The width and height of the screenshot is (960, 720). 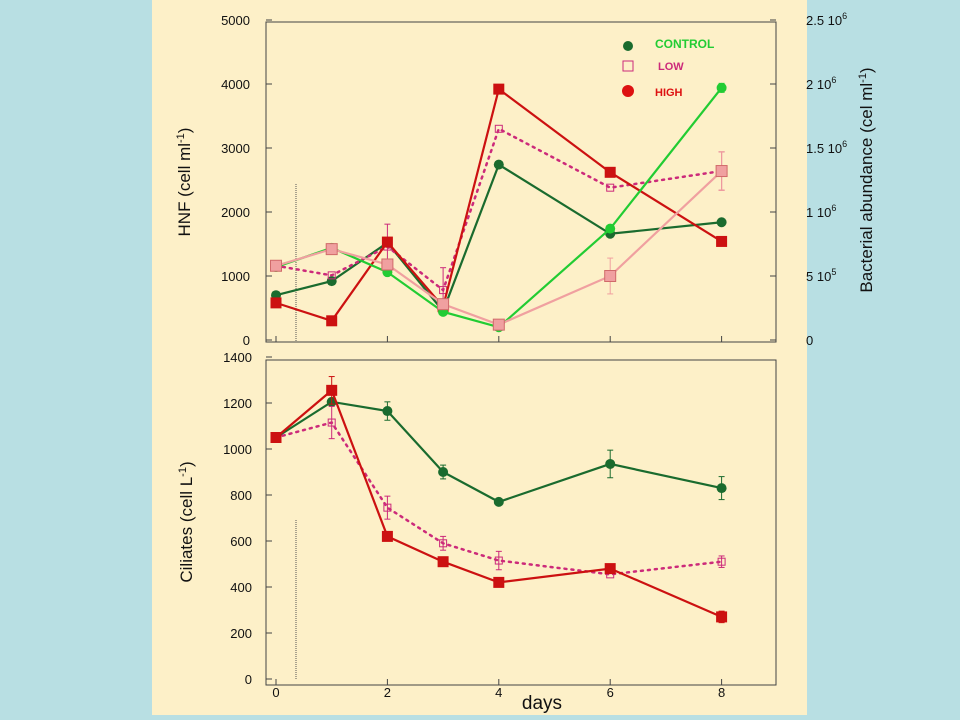 I want to click on bottom-x-tick-label: 8, so click(x=721, y=692).